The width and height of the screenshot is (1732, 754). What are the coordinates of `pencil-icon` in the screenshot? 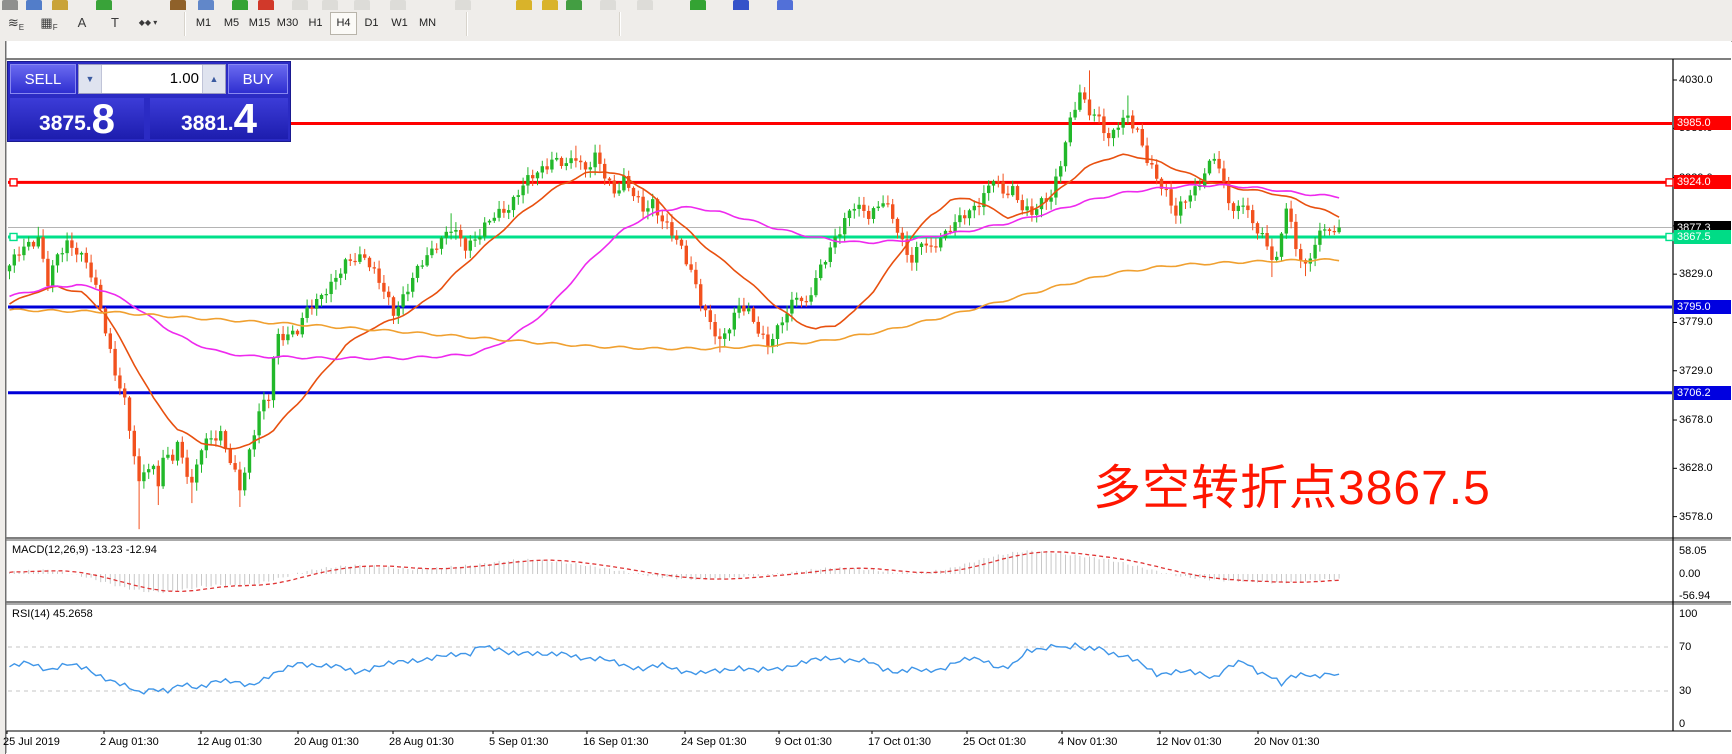 It's located at (550, 5).